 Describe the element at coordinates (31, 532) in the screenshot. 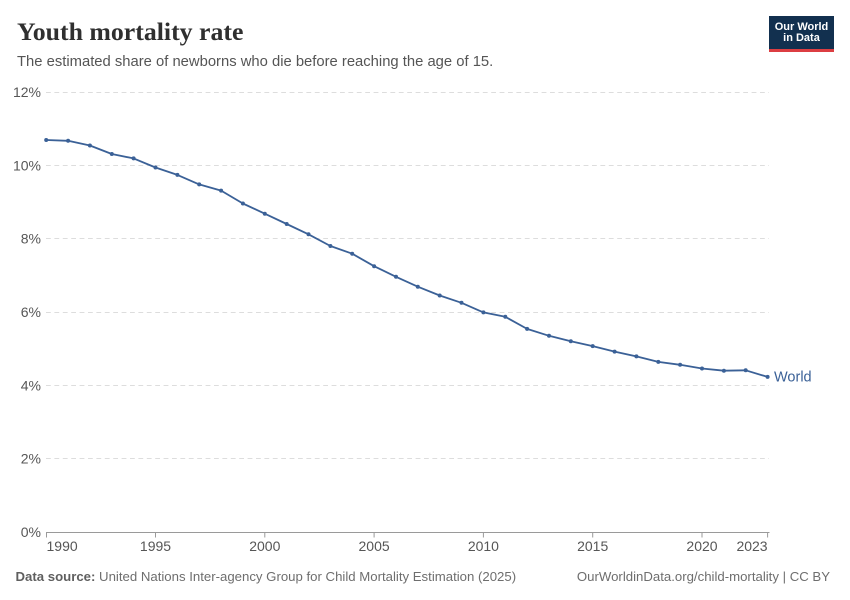

I see `svg-text: 0%` at that location.